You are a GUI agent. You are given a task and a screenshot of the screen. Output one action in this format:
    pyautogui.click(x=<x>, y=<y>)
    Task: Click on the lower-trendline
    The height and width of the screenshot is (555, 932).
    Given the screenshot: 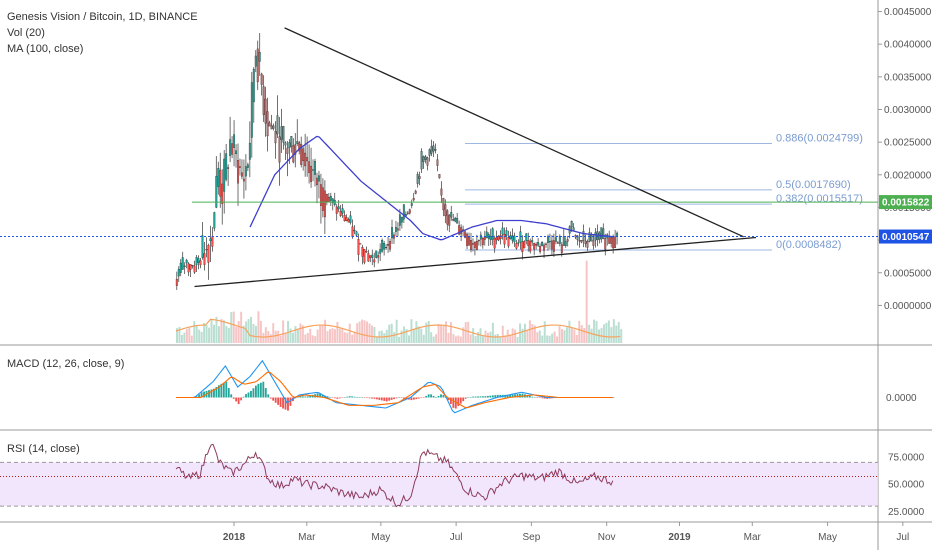 What is the action you would take?
    pyautogui.click(x=475, y=262)
    